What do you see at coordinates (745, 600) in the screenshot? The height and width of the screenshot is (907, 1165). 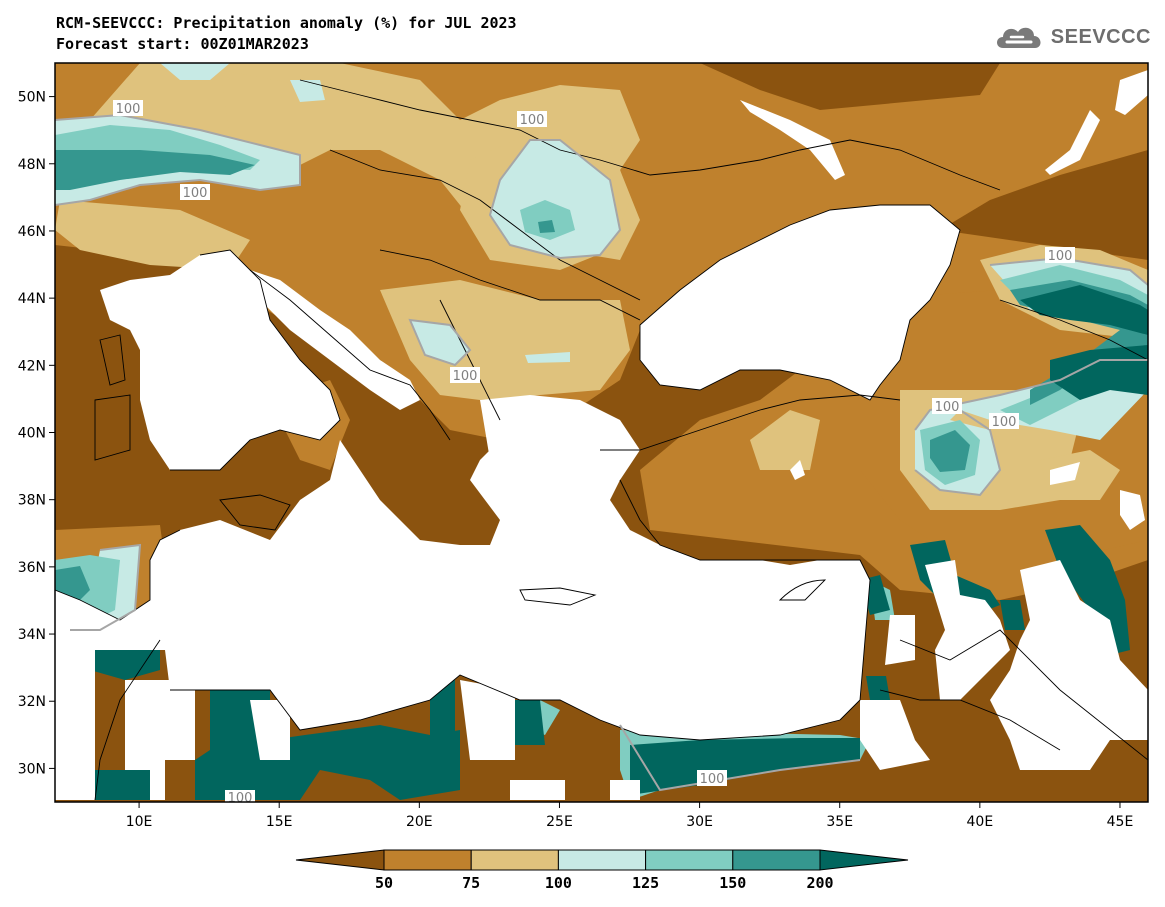 I see `levant-coast` at bounding box center [745, 600].